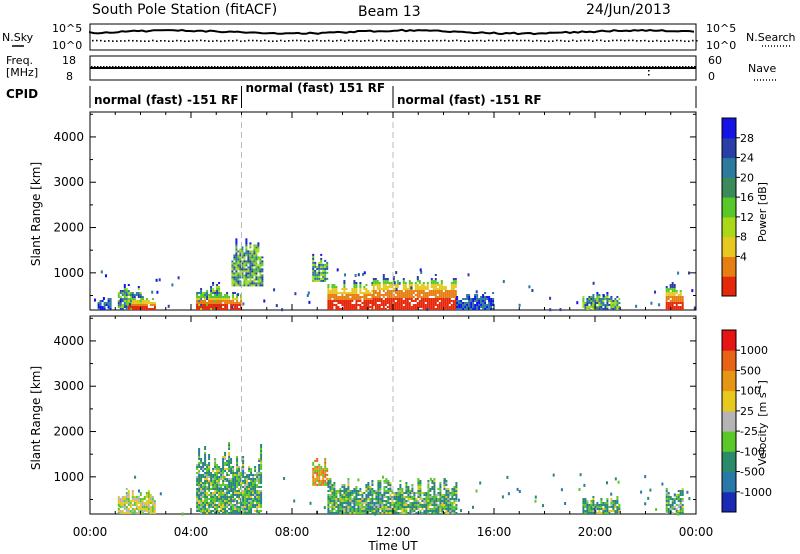 This screenshot has width=800, height=554. What do you see at coordinates (191, 532) in the screenshot?
I see `x-tick-label: 04:00` at bounding box center [191, 532].